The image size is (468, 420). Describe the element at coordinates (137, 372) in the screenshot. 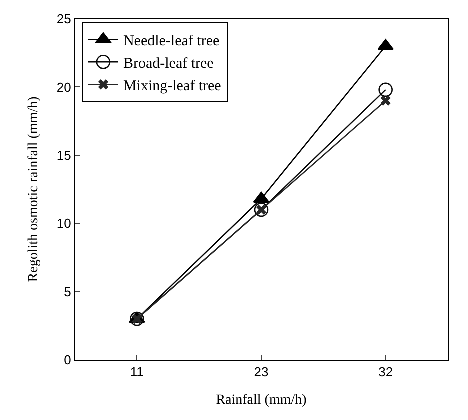

I see `x-tick-label: 11` at that location.